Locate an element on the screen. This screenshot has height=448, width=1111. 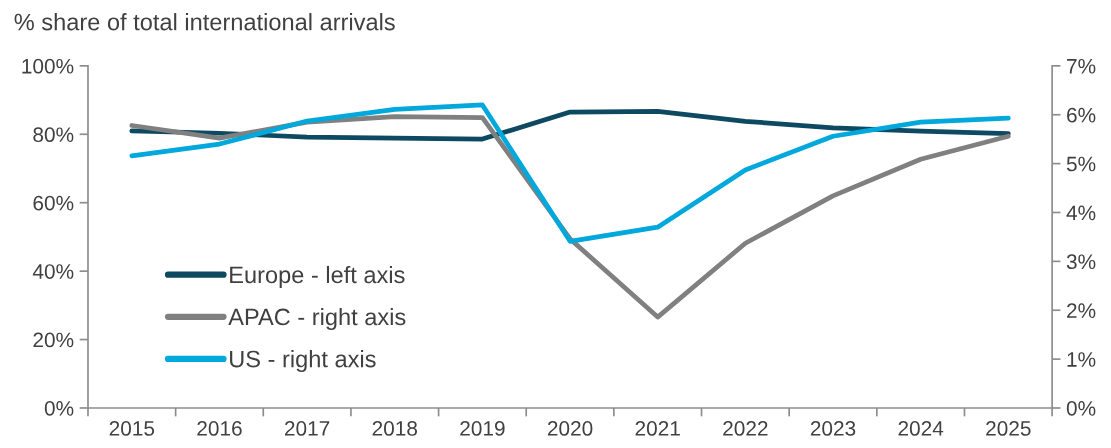
legend-label: Europe - left axis is located at coordinates (317, 276).